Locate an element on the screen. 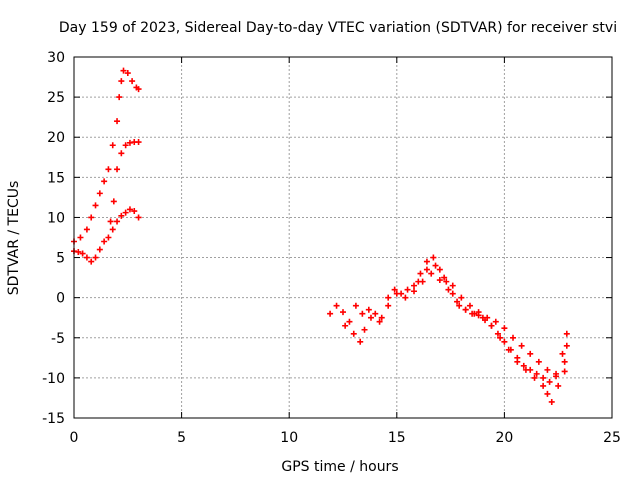 The width and height of the screenshot is (640, 480). y-tick-label: 0 is located at coordinates (60, 299).